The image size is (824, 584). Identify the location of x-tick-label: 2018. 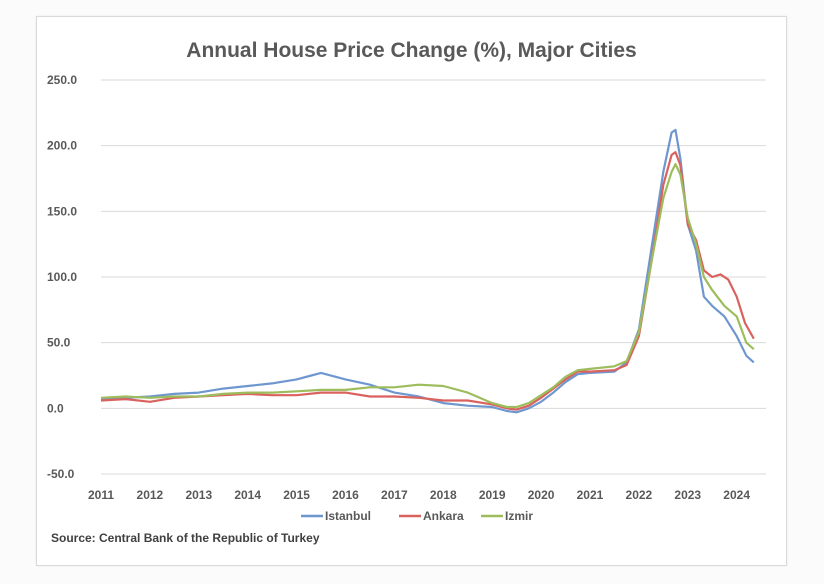
(443, 495).